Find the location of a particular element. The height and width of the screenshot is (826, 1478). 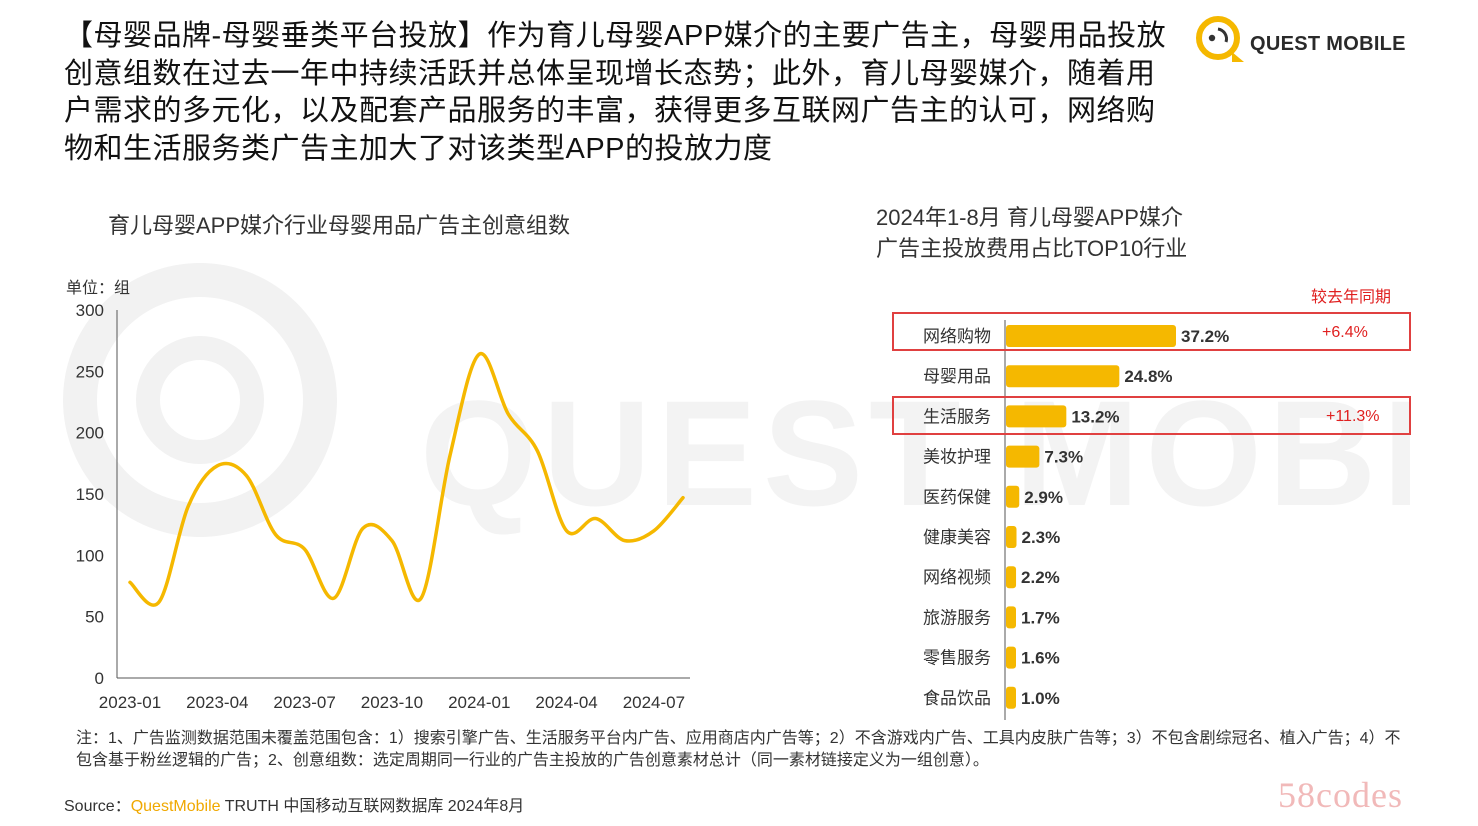

bar-category-label: 医药保健 is located at coordinates (957, 497).